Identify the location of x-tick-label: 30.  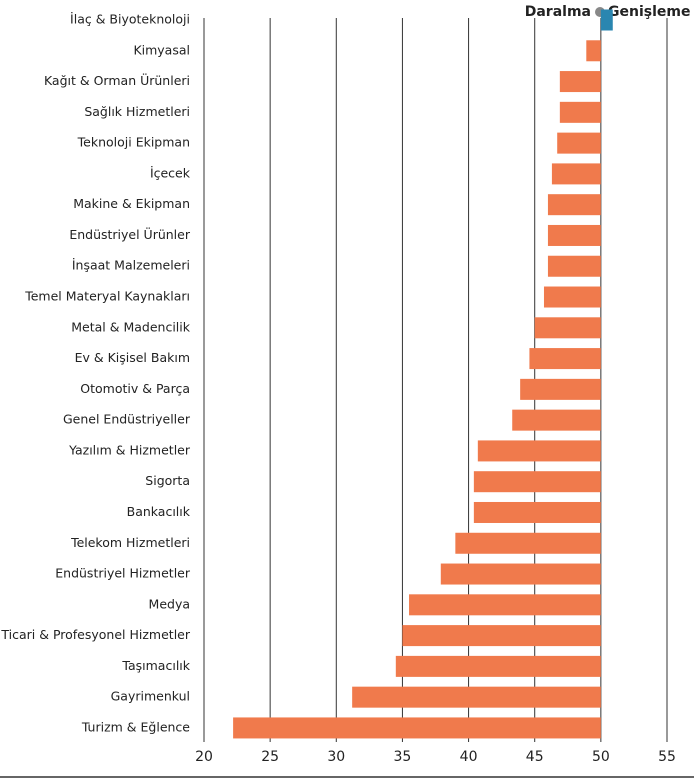
(336, 757).